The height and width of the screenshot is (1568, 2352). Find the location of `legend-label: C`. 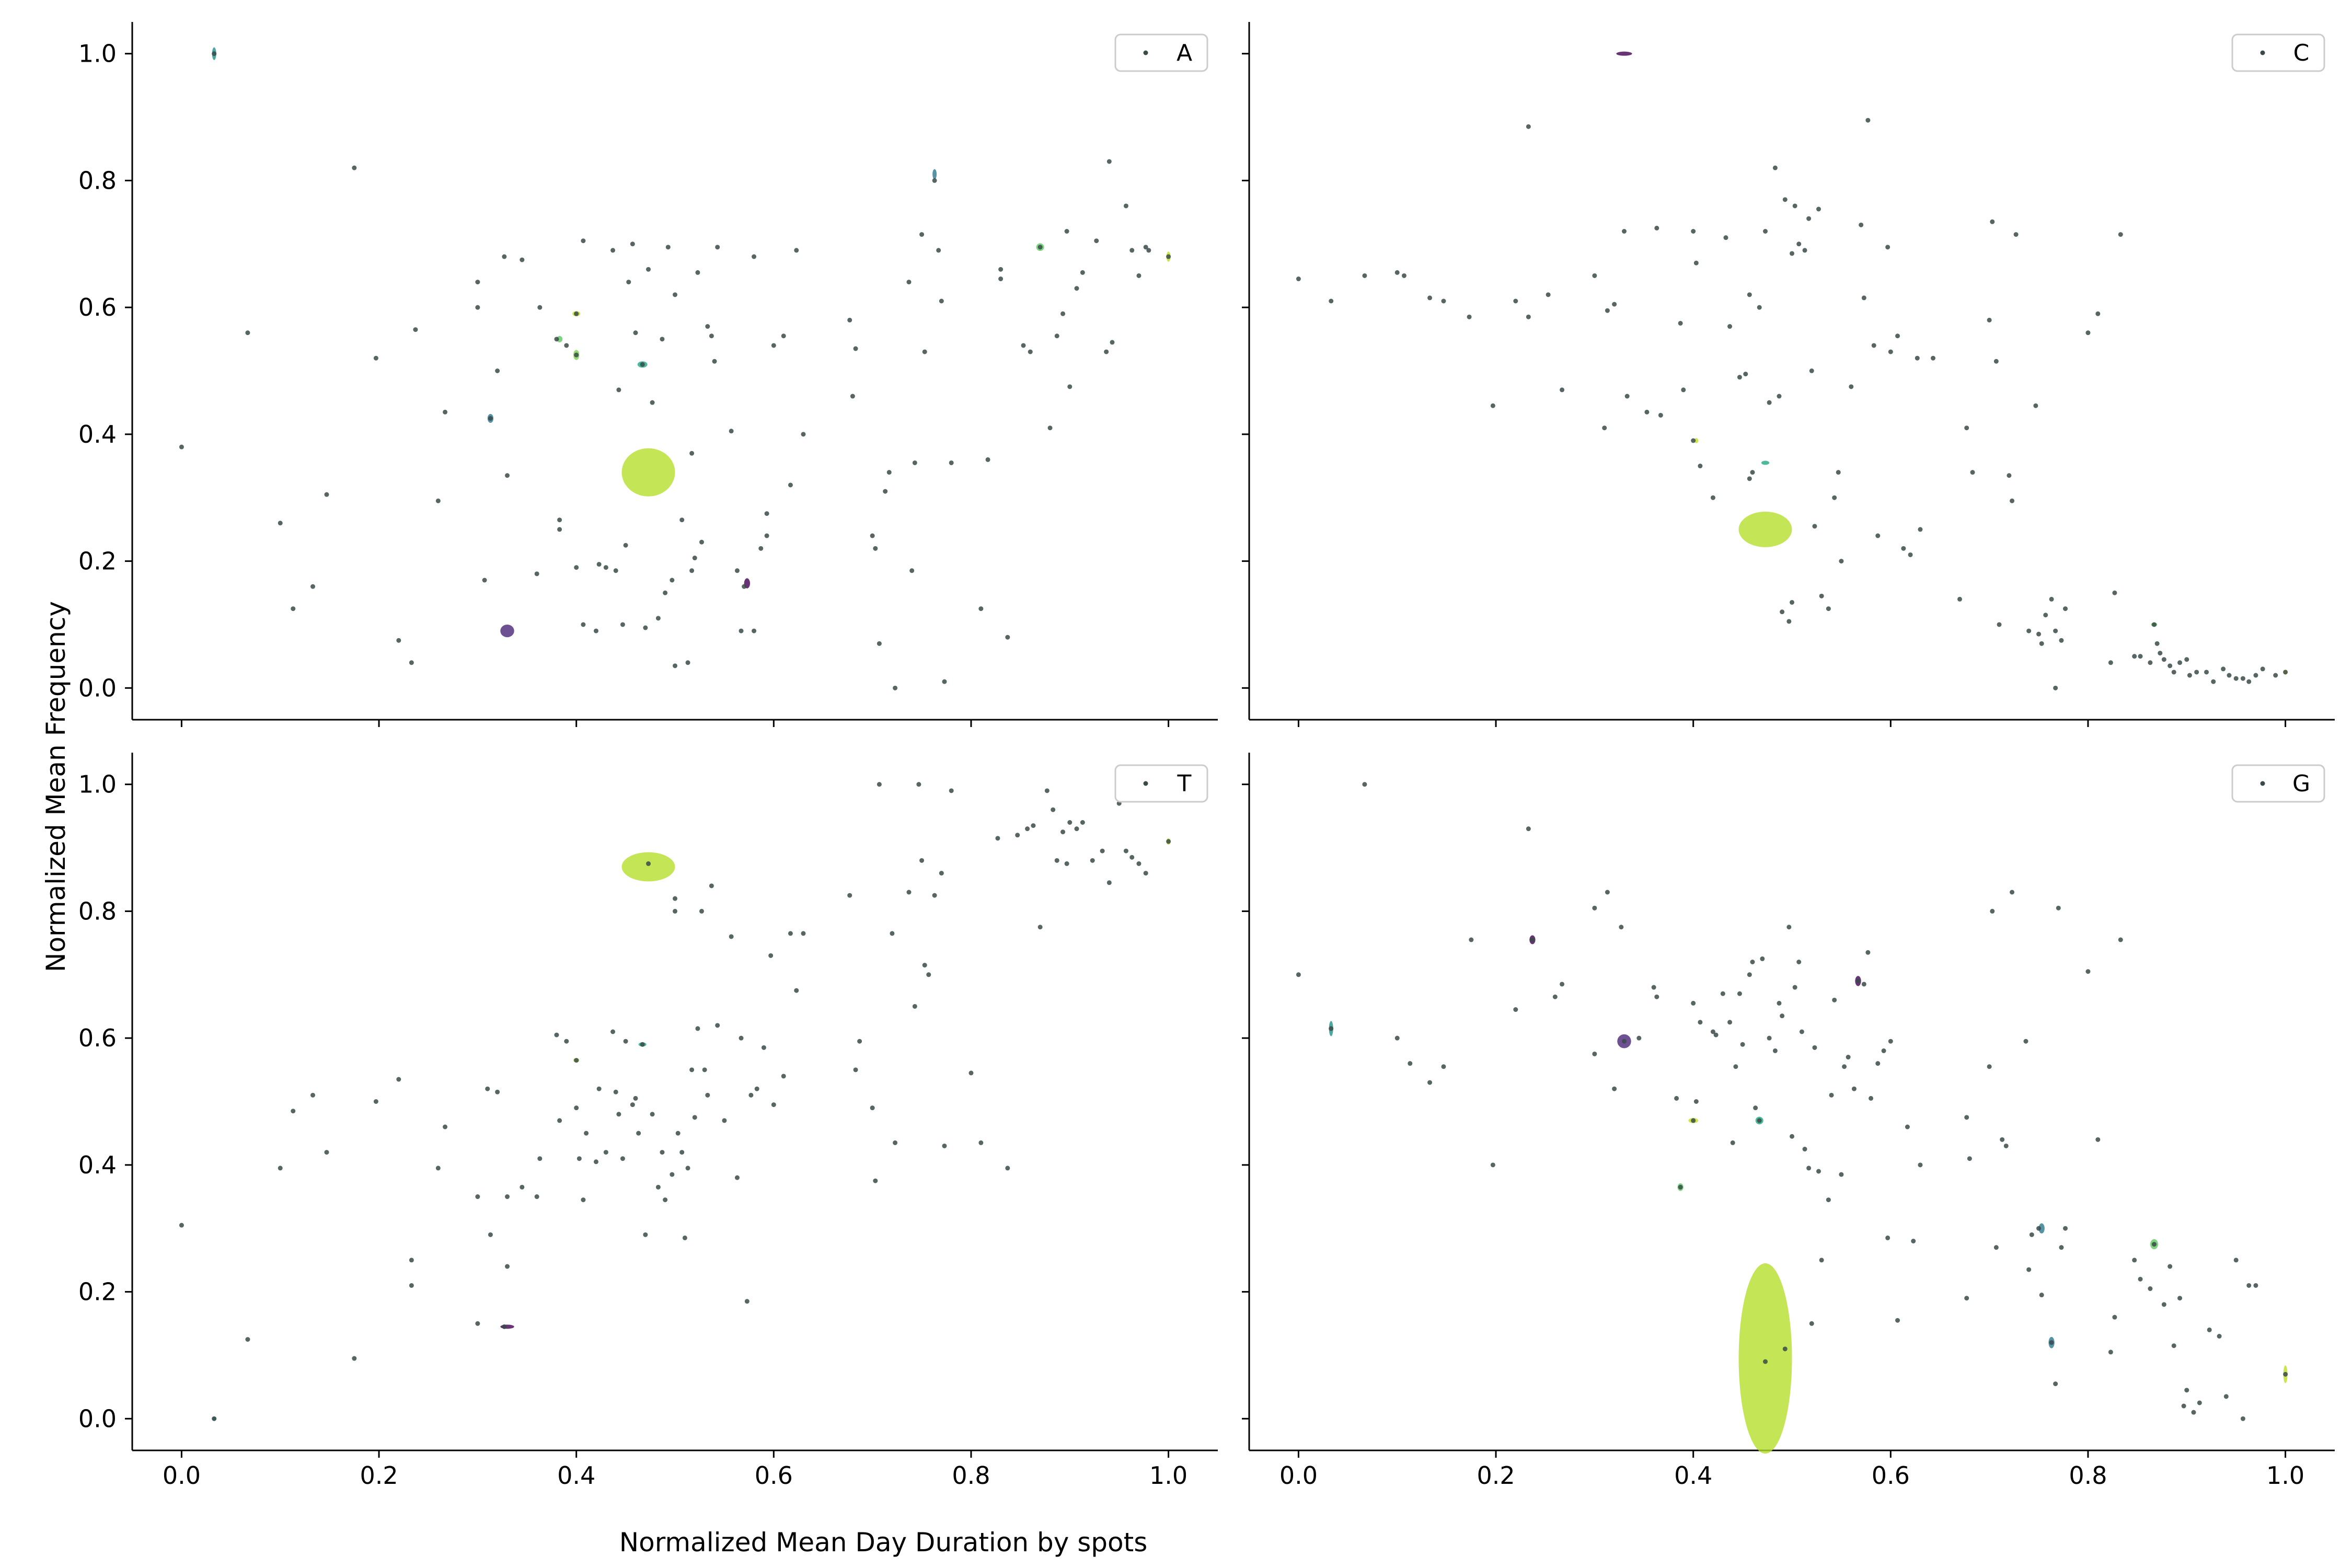

legend-label: C is located at coordinates (2301, 53).